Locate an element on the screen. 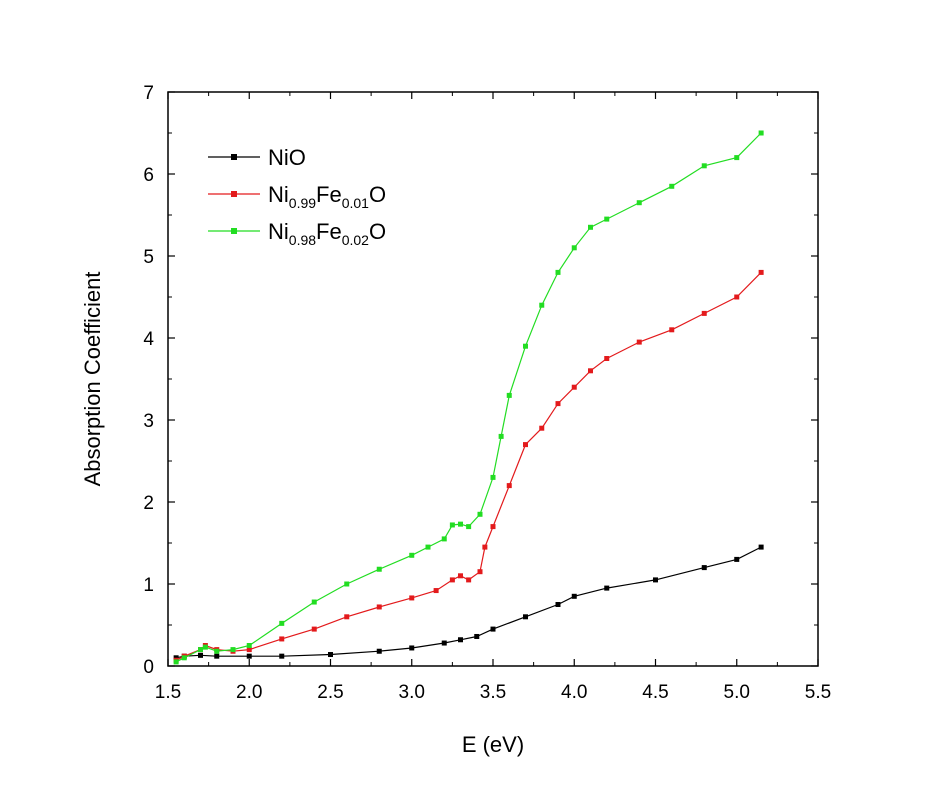 This screenshot has width=945, height=796. legend: NiO Ni0.99Fe0.01O Ni0.98Fe0.02O is located at coordinates (297, 196).